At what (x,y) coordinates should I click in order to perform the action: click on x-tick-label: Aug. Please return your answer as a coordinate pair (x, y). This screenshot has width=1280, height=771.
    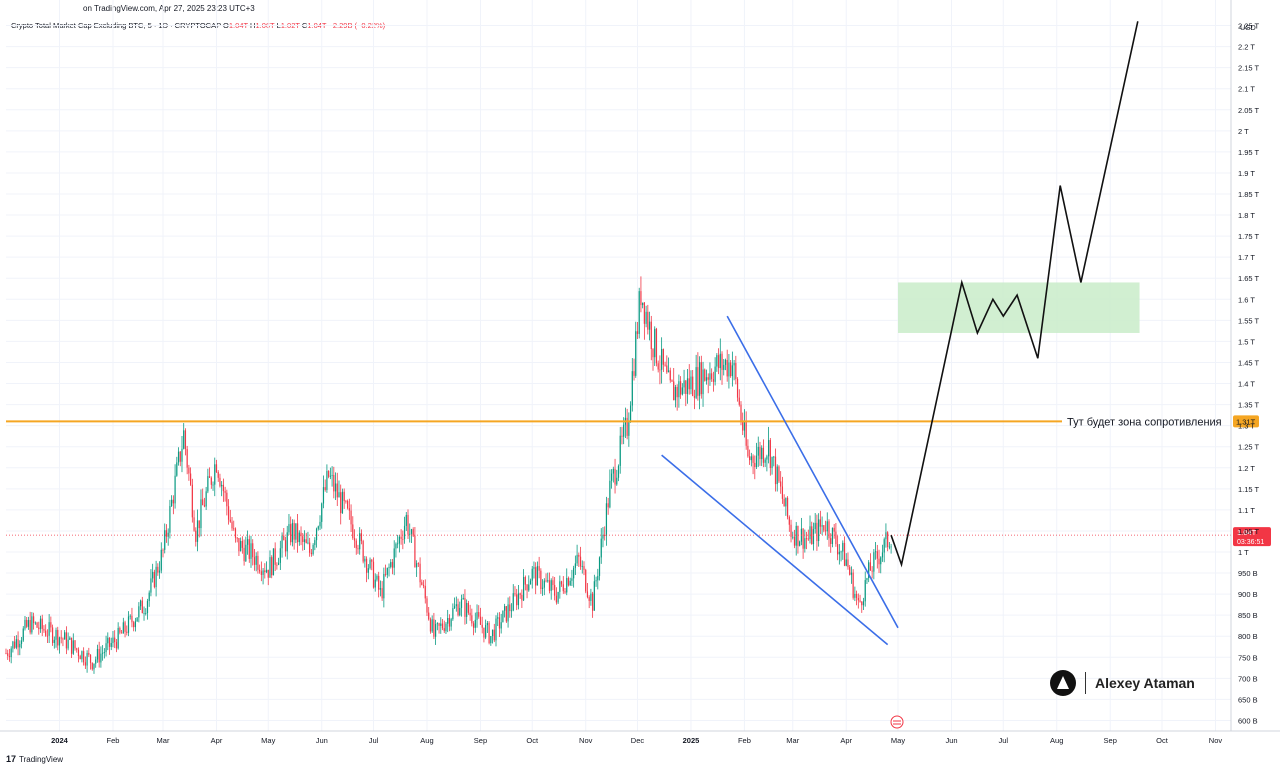
    Looking at the image, I should click on (1056, 740).